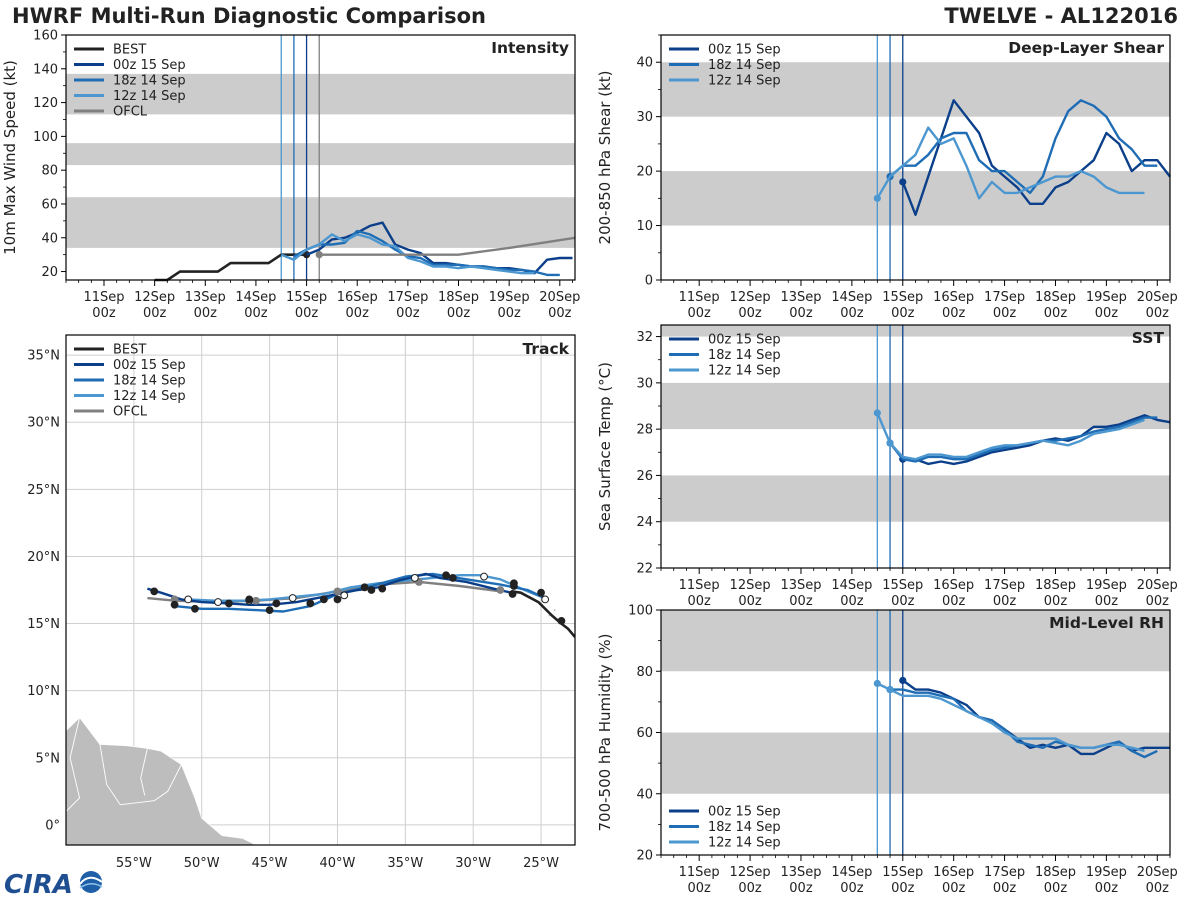 The height and width of the screenshot is (900, 1200). I want to click on rh-xtick-hour-6: 00z, so click(1005, 888).